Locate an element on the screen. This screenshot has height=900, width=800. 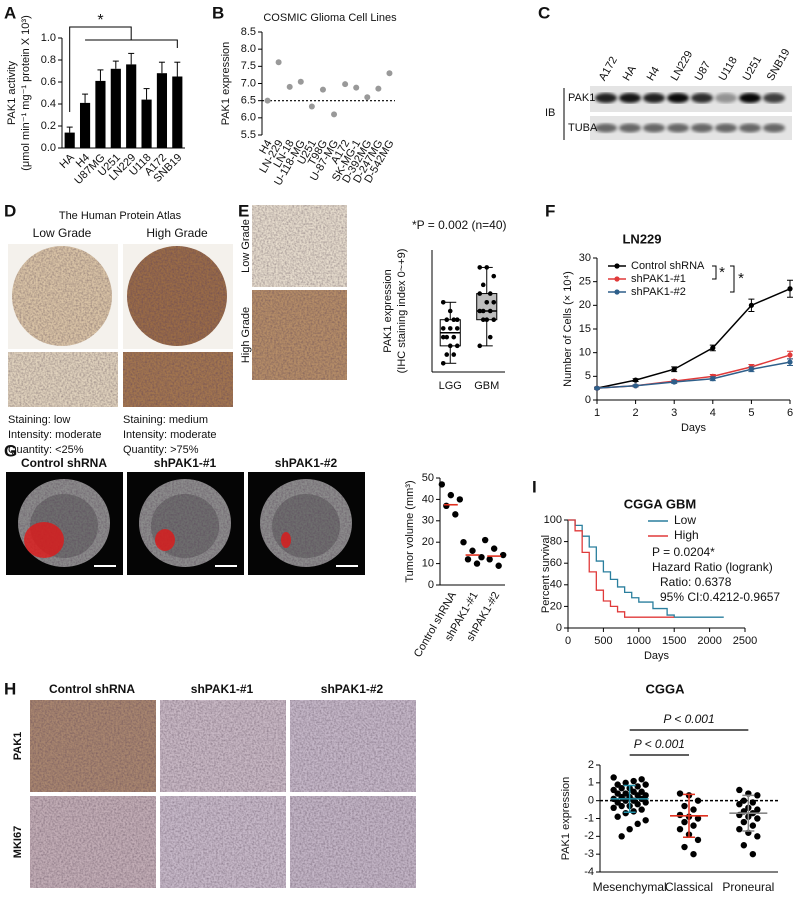
y-tick-label: 6.5 is located at coordinates (248, 101).